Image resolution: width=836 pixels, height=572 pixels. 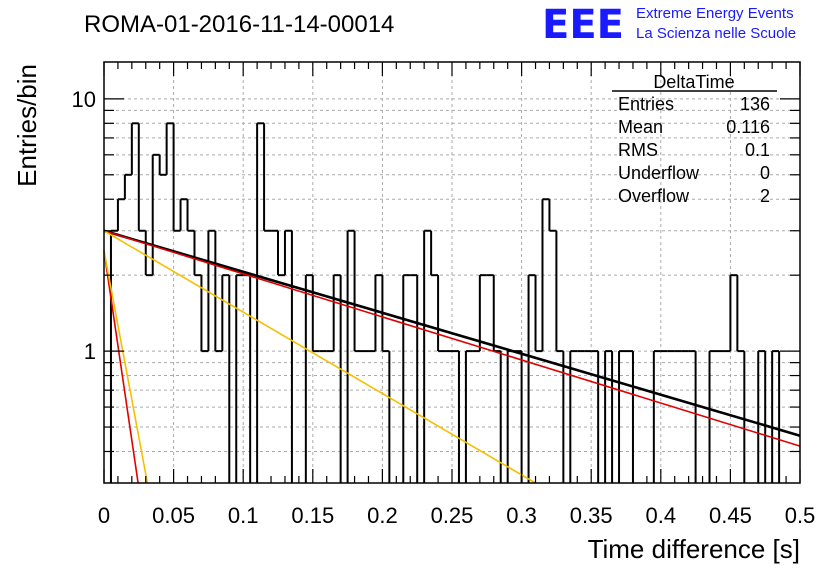 I want to click on stats-label: Overflow, so click(x=654, y=196).